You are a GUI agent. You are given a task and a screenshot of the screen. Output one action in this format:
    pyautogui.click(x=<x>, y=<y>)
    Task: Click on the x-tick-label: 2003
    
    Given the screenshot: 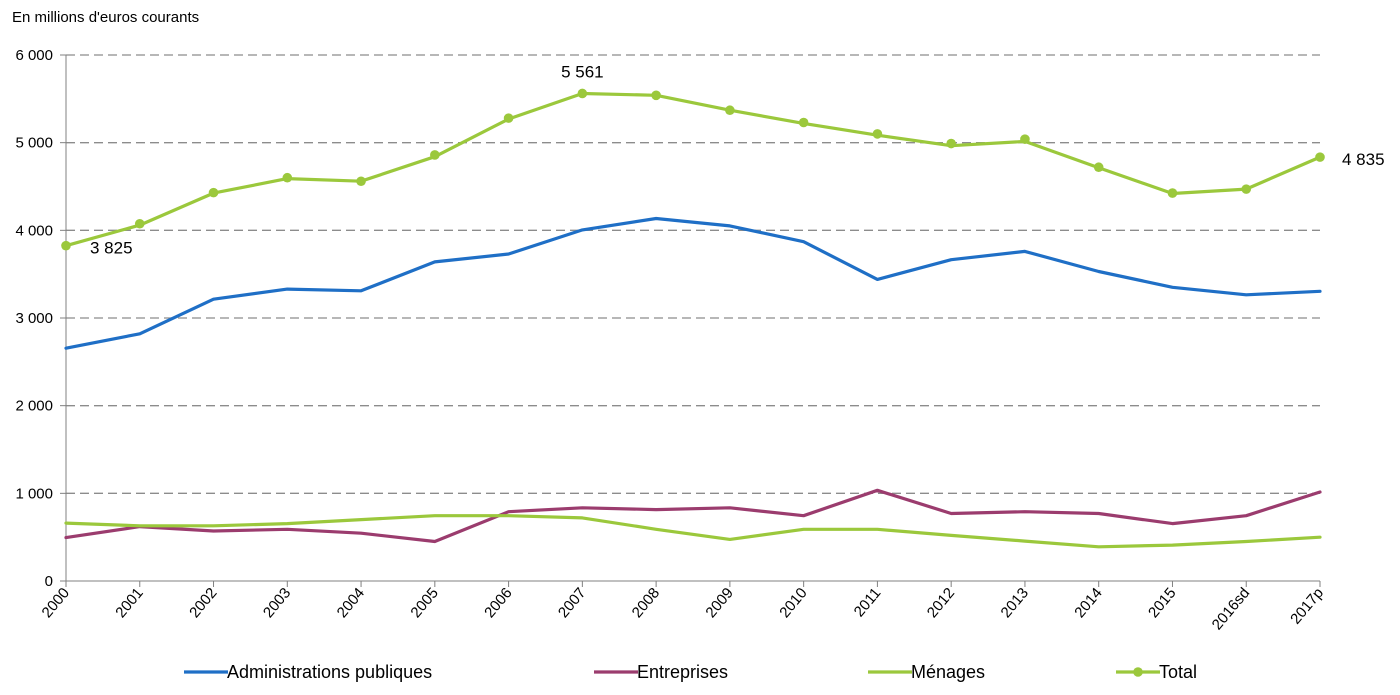 What is the action you would take?
    pyautogui.click(x=277, y=603)
    